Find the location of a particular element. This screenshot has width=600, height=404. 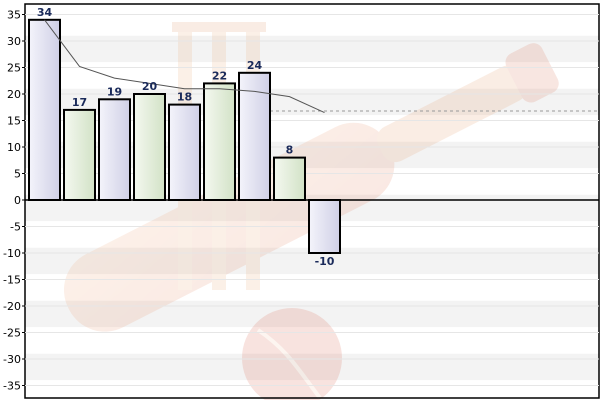

y-tick-label: -15 is located at coordinates (12, 280).